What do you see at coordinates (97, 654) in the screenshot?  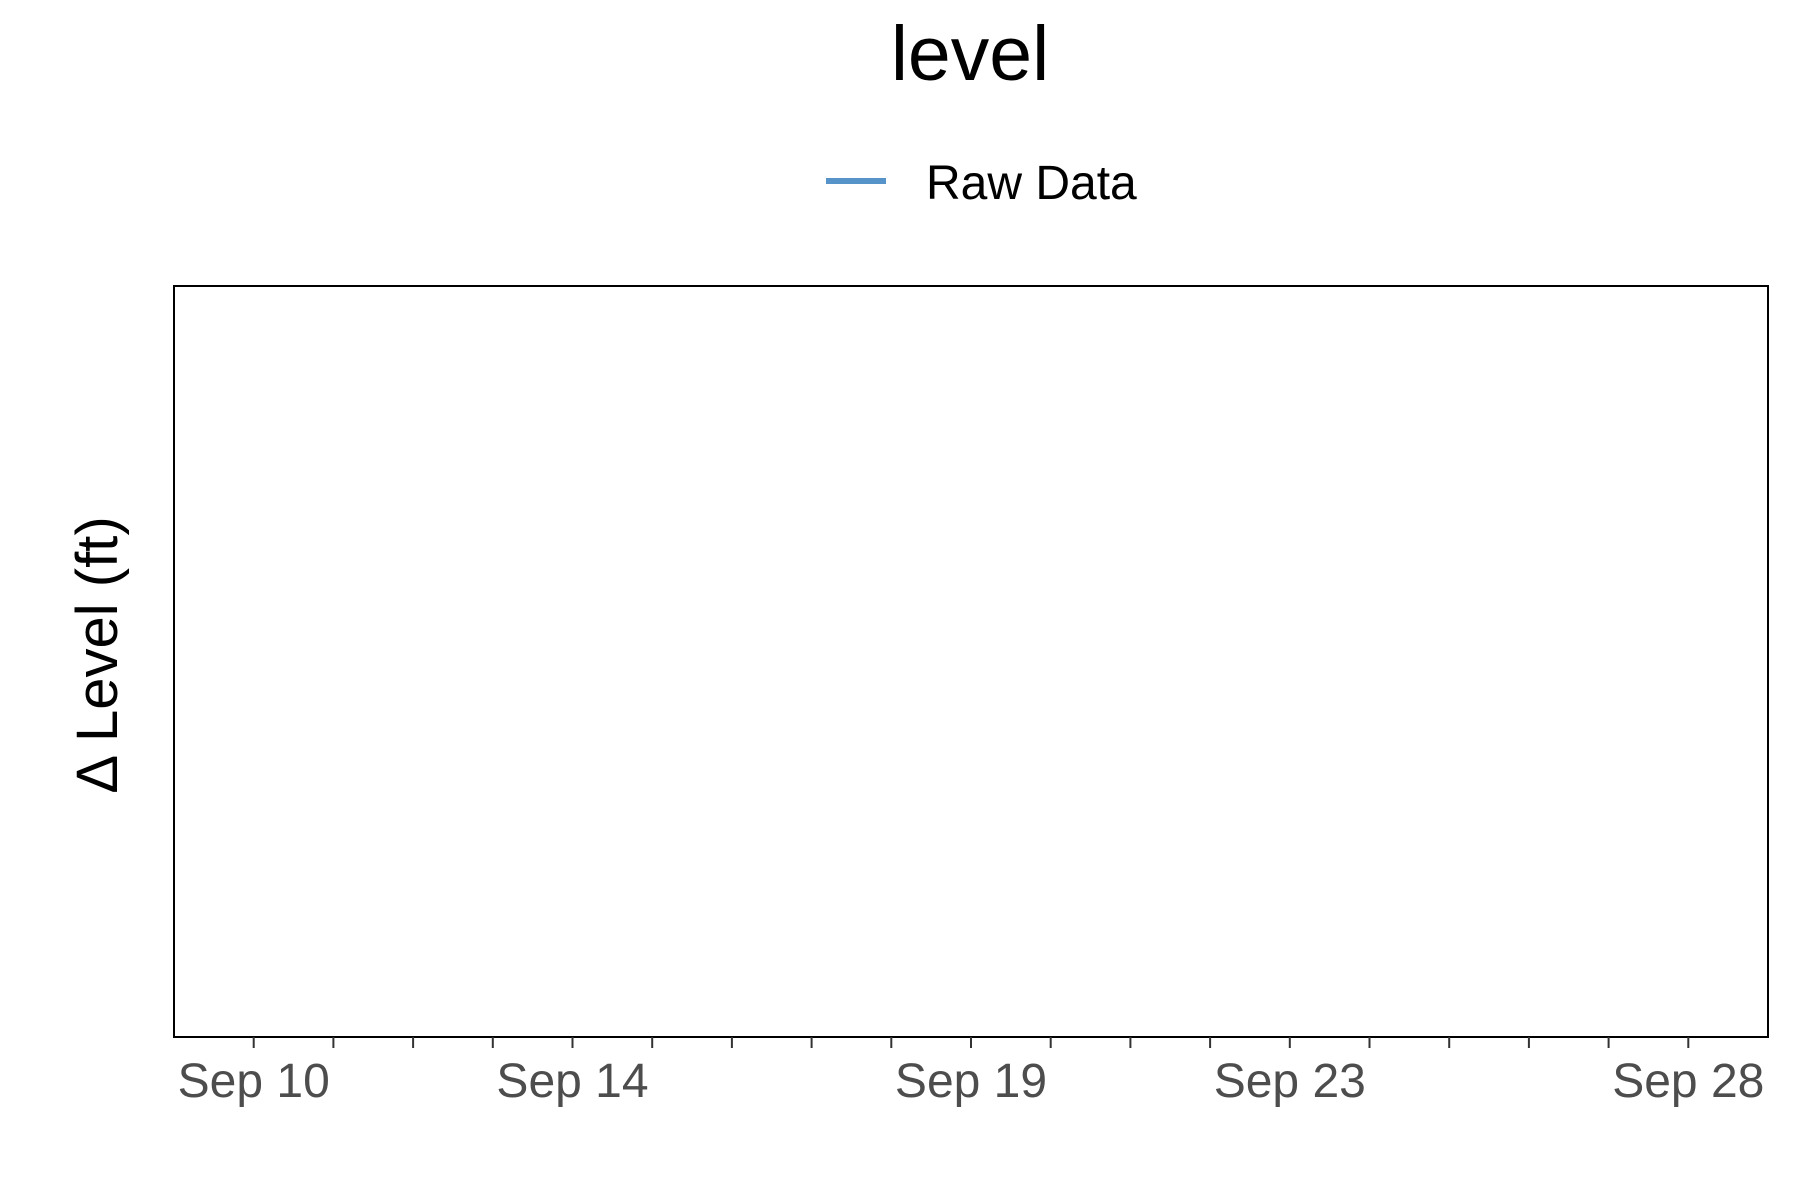 I see `y-axis-label: Δ Level (ft)` at bounding box center [97, 654].